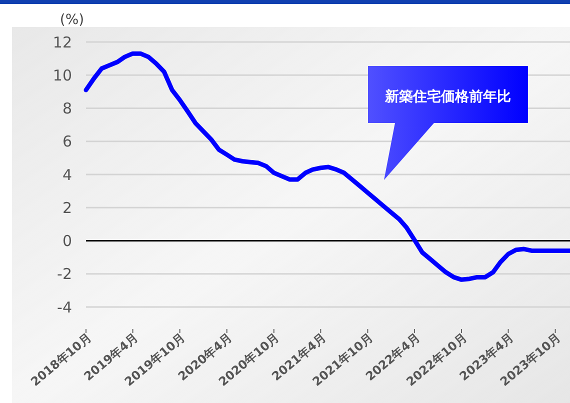 Image resolution: width=570 pixels, height=403 pixels. What do you see at coordinates (62, 75) in the screenshot?
I see `y-tick-label: 10` at bounding box center [62, 75].